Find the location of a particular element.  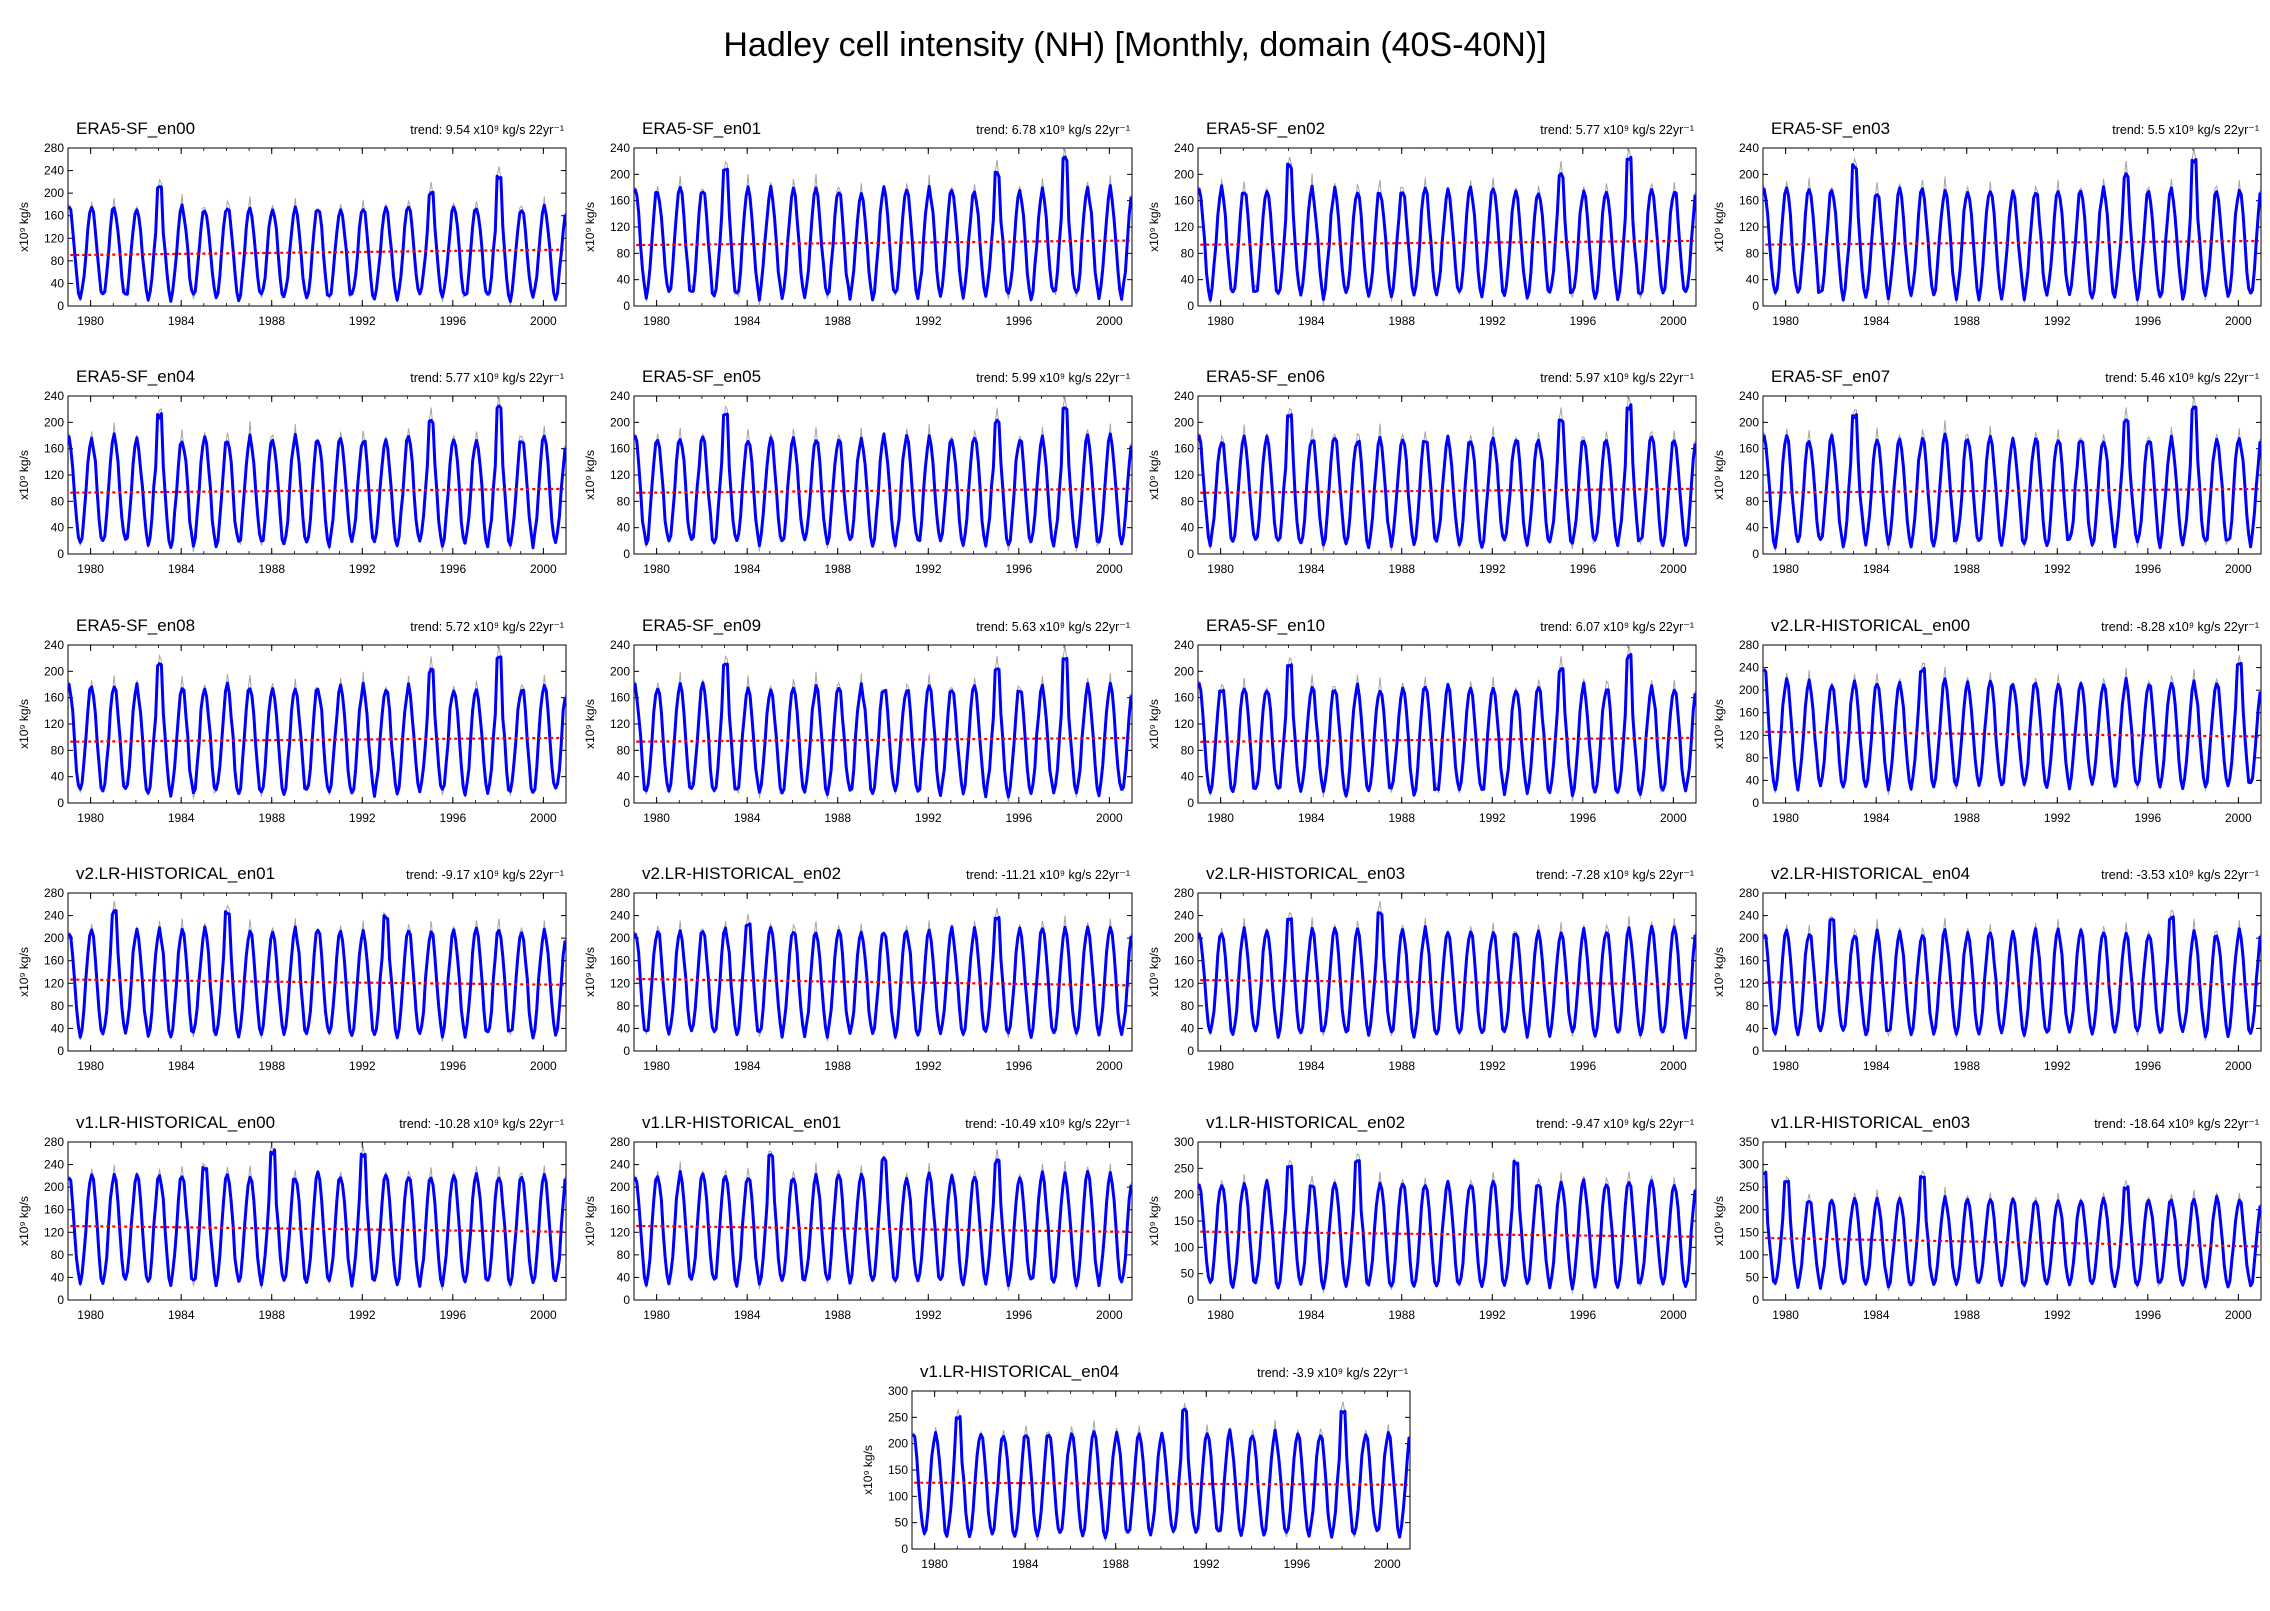

y-tick-label: 50 is located at coordinates (1753, 1277).